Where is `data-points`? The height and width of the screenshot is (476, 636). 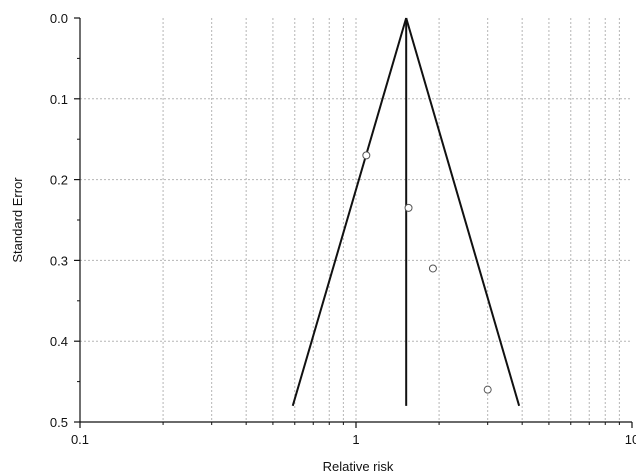
data-points is located at coordinates (427, 272).